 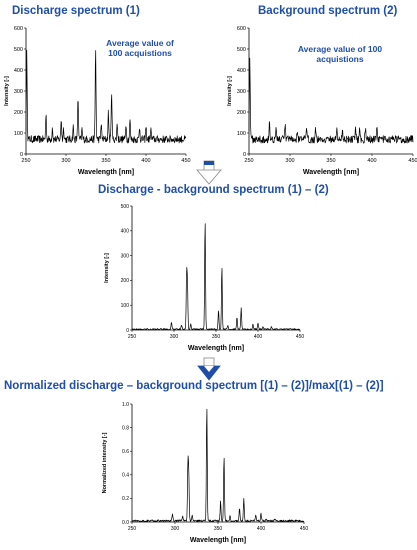 I want to click on background-spectrum-title: Background spectrum (2), so click(x=328, y=11).